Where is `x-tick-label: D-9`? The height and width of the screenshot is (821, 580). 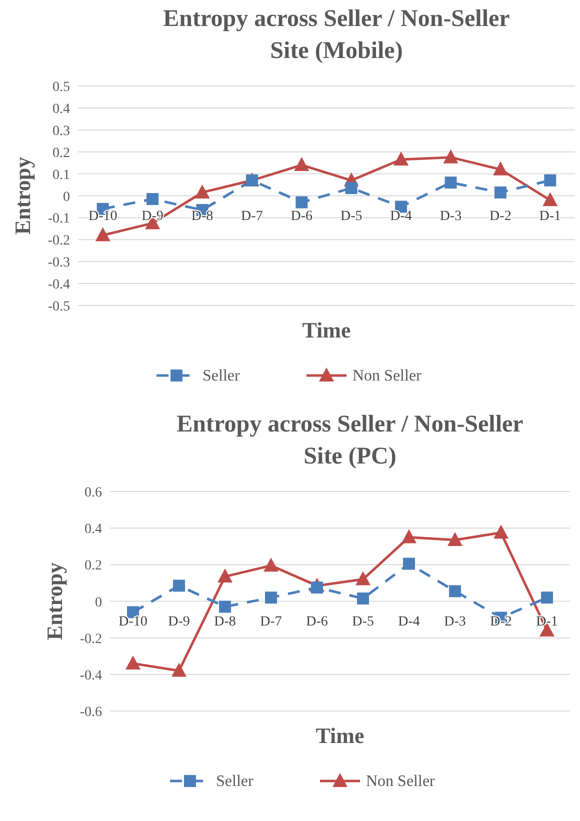 x-tick-label: D-9 is located at coordinates (179, 622).